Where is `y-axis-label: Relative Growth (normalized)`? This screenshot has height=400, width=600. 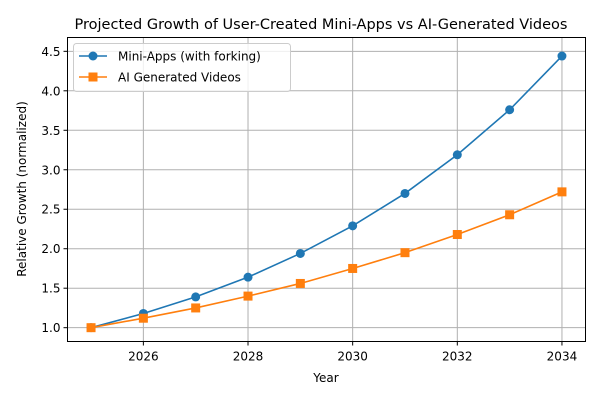 y-axis-label: Relative Growth (normalized) is located at coordinates (22, 189).